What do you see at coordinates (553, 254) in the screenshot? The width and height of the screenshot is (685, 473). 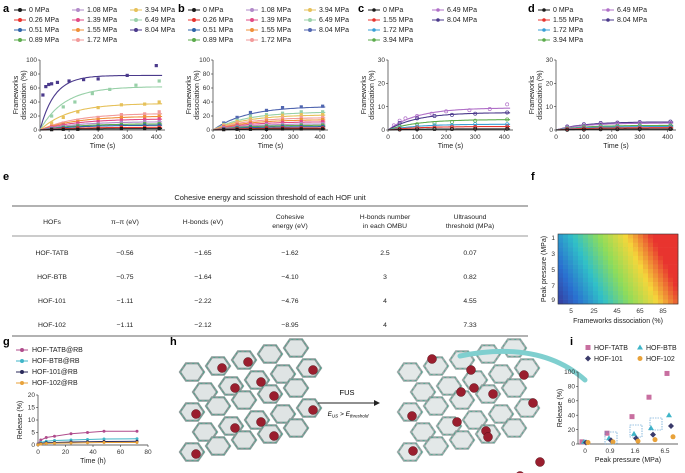 I see `y-tick-label: 3` at bounding box center [553, 254].